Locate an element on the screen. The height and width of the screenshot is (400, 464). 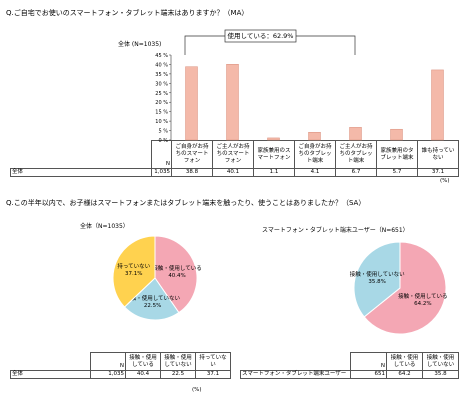
category: ご自身がお持ちのタブレット端末 is located at coordinates (315, 154).